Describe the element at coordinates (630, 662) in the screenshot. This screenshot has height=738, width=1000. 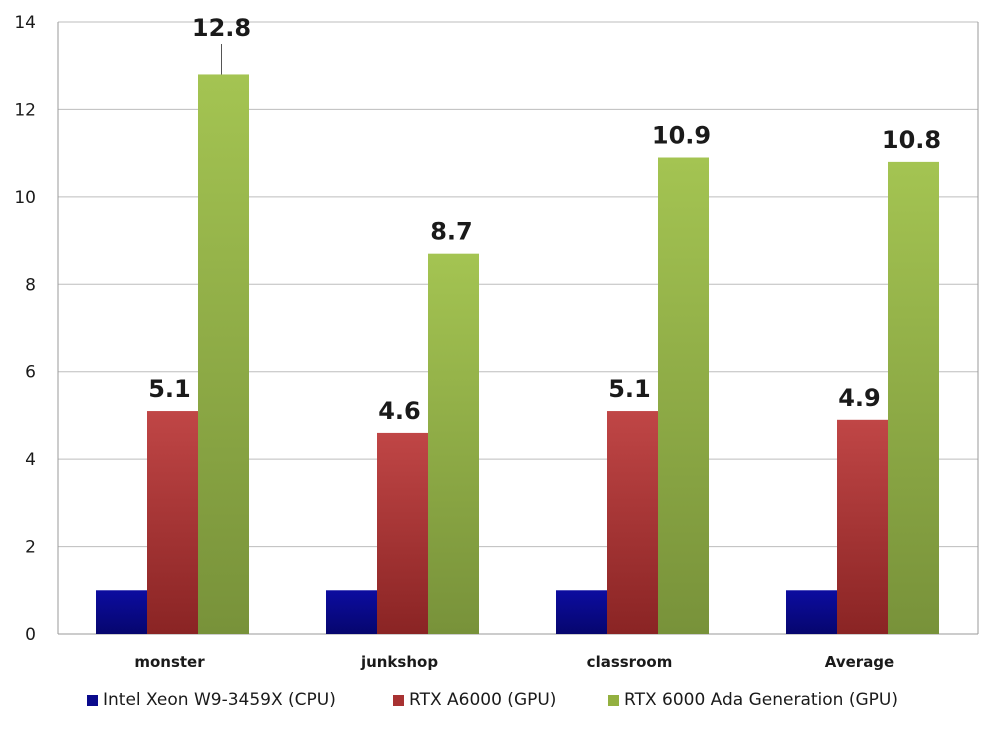
I see `x-category-label: classroom` at that location.